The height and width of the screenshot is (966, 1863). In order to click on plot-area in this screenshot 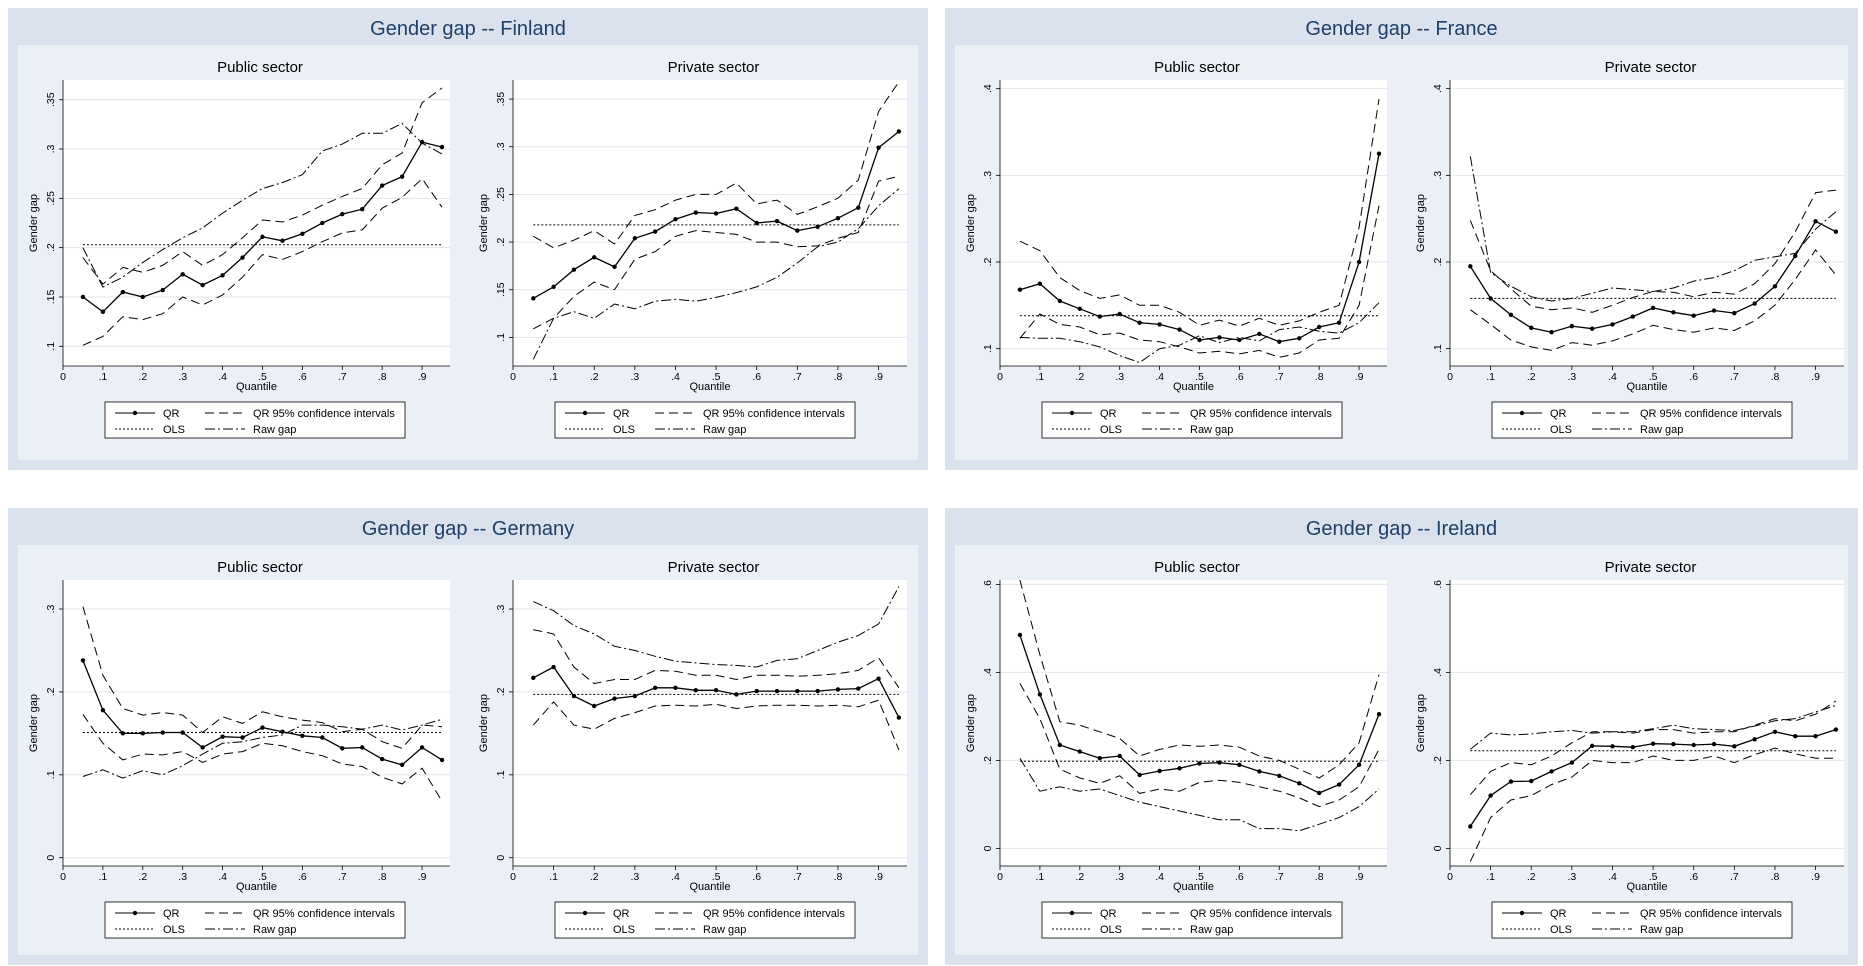, I will do `click(256, 723)`.